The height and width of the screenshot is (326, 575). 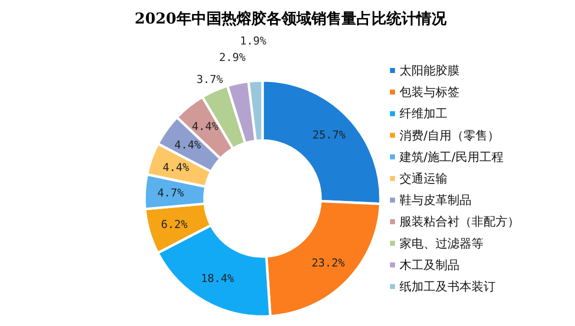 What do you see at coordinates (217, 279) in the screenshot?
I see `data-label: 18.4%` at bounding box center [217, 279].